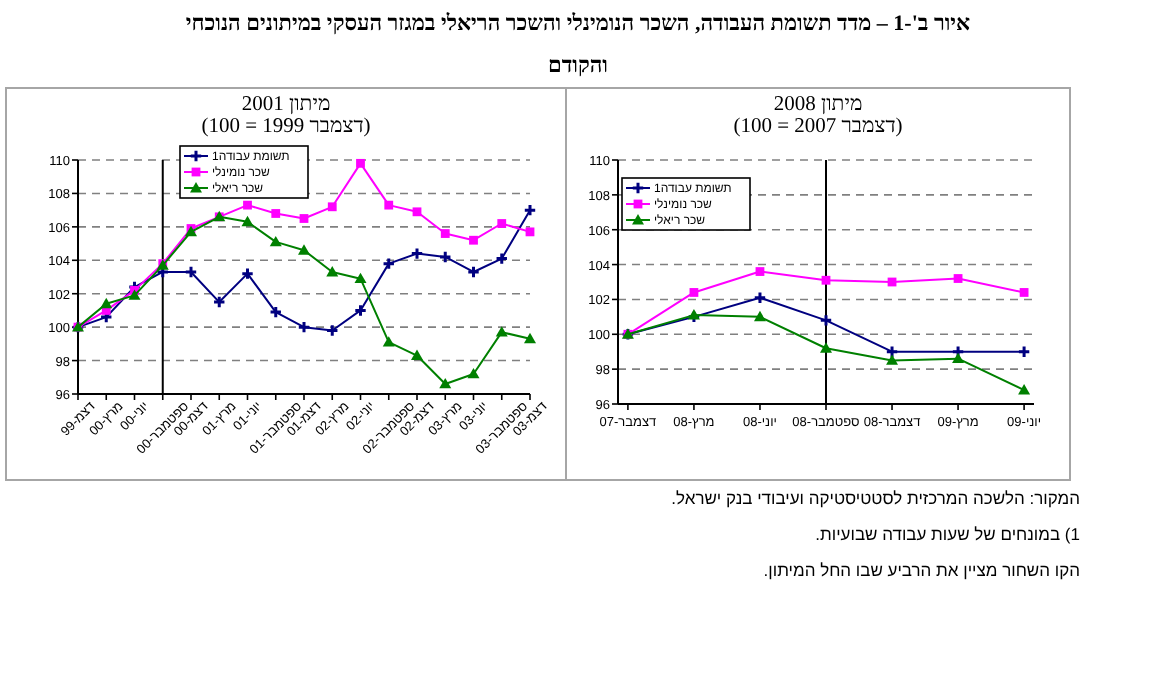 The height and width of the screenshot is (674, 1156). Describe the element at coordinates (948, 534) in the screenshot. I see `text: 1) במונחים של שעות עבודה שבועיות.` at that location.